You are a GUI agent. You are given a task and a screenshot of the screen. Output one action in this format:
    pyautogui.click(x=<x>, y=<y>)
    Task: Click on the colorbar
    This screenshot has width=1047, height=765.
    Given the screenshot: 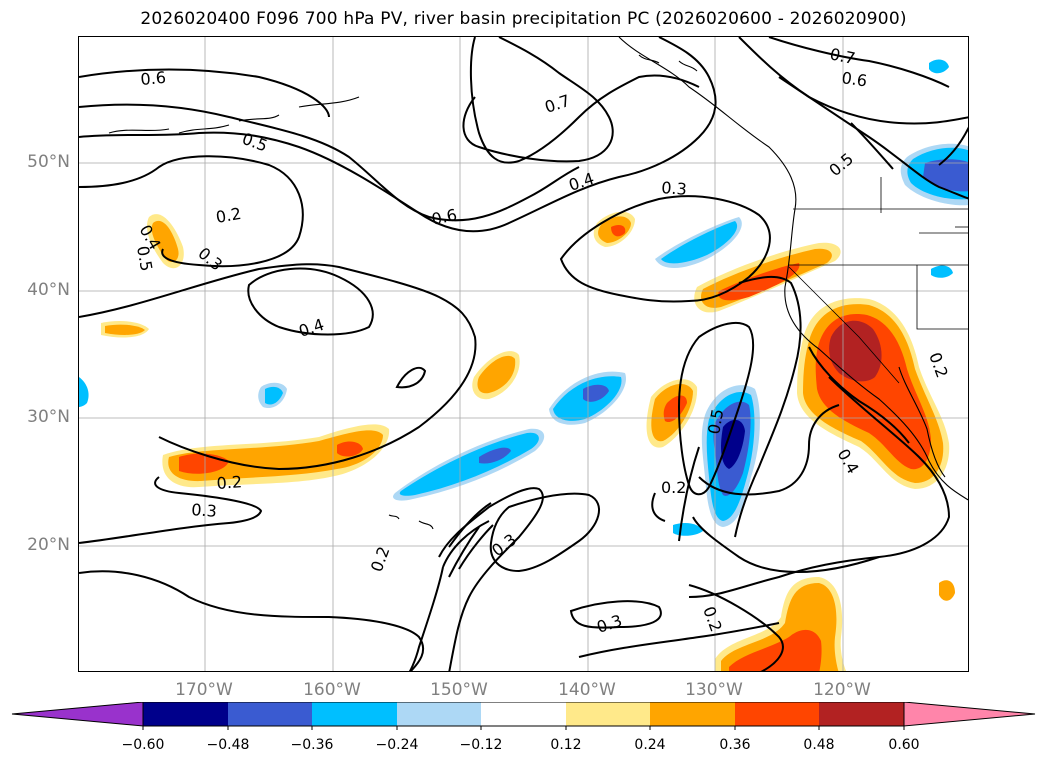 What is the action you would take?
    pyautogui.click(x=523, y=716)
    